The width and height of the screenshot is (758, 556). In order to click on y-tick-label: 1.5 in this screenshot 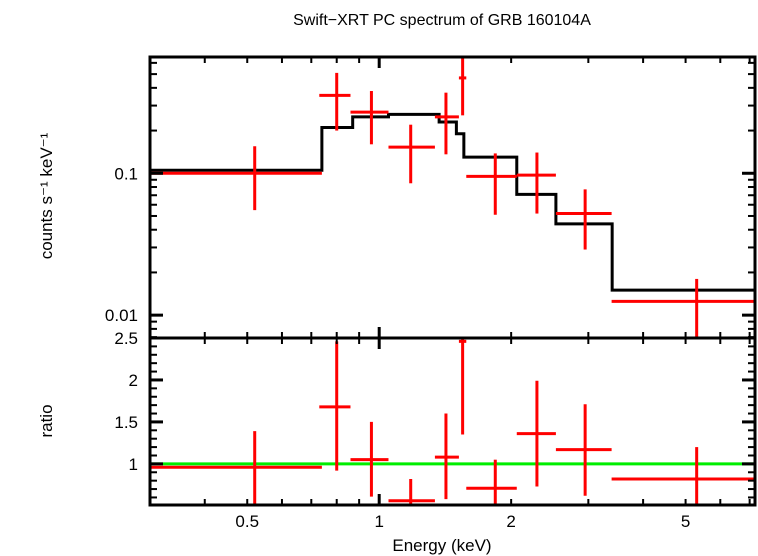, I will do `click(126, 422)`.